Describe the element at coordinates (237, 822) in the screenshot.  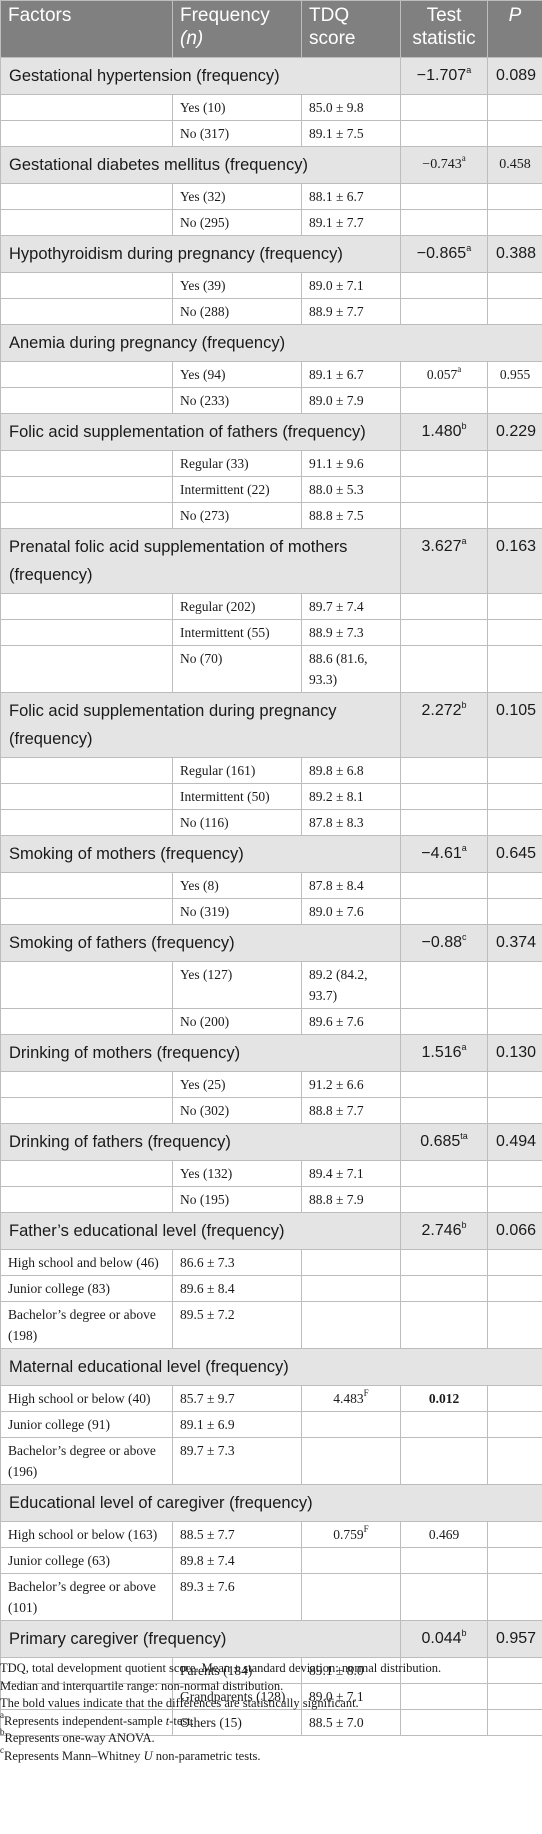
I see `row-label: No (116)` at that location.